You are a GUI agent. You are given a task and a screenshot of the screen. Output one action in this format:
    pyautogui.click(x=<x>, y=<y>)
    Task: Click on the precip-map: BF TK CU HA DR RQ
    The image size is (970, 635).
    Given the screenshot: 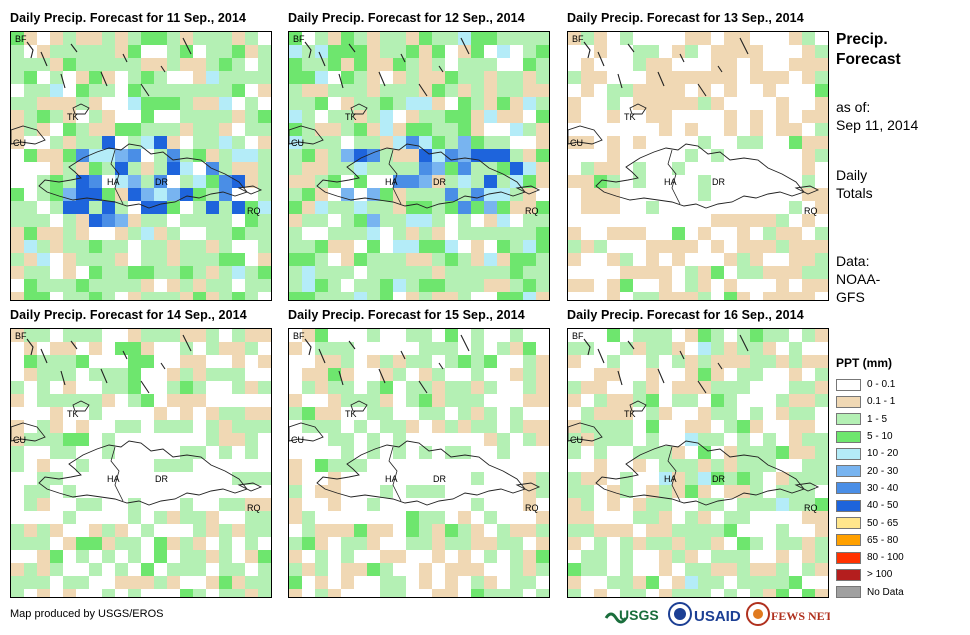 What is the action you would take?
    pyautogui.click(x=698, y=463)
    